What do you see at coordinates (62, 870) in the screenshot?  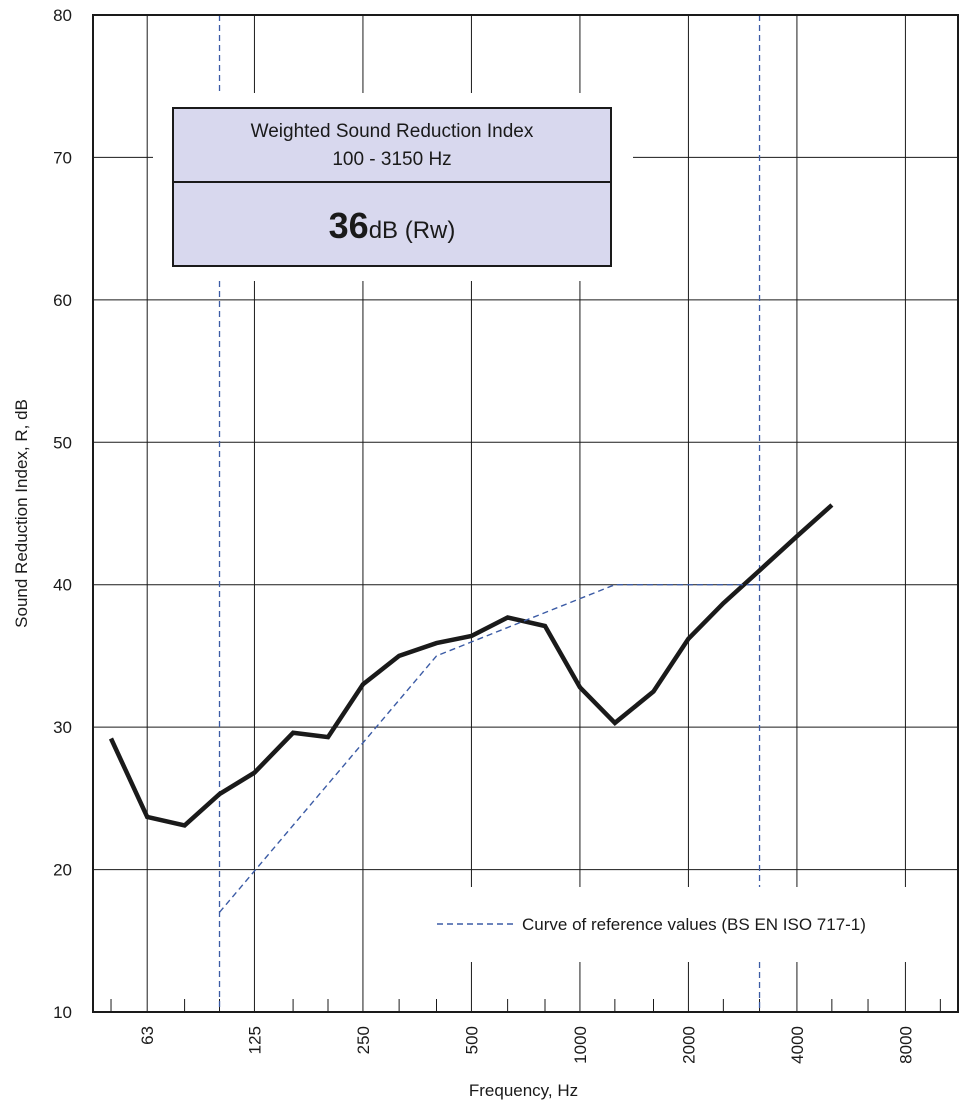 I see `y-tick-label: 20` at bounding box center [62, 870].